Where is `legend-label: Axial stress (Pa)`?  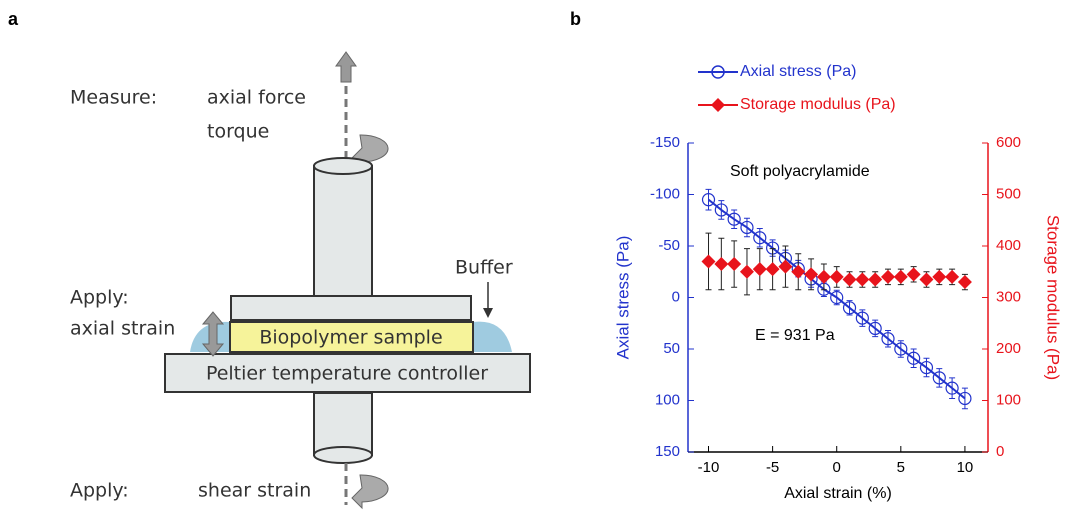
legend-label: Axial stress (Pa) is located at coordinates (798, 71).